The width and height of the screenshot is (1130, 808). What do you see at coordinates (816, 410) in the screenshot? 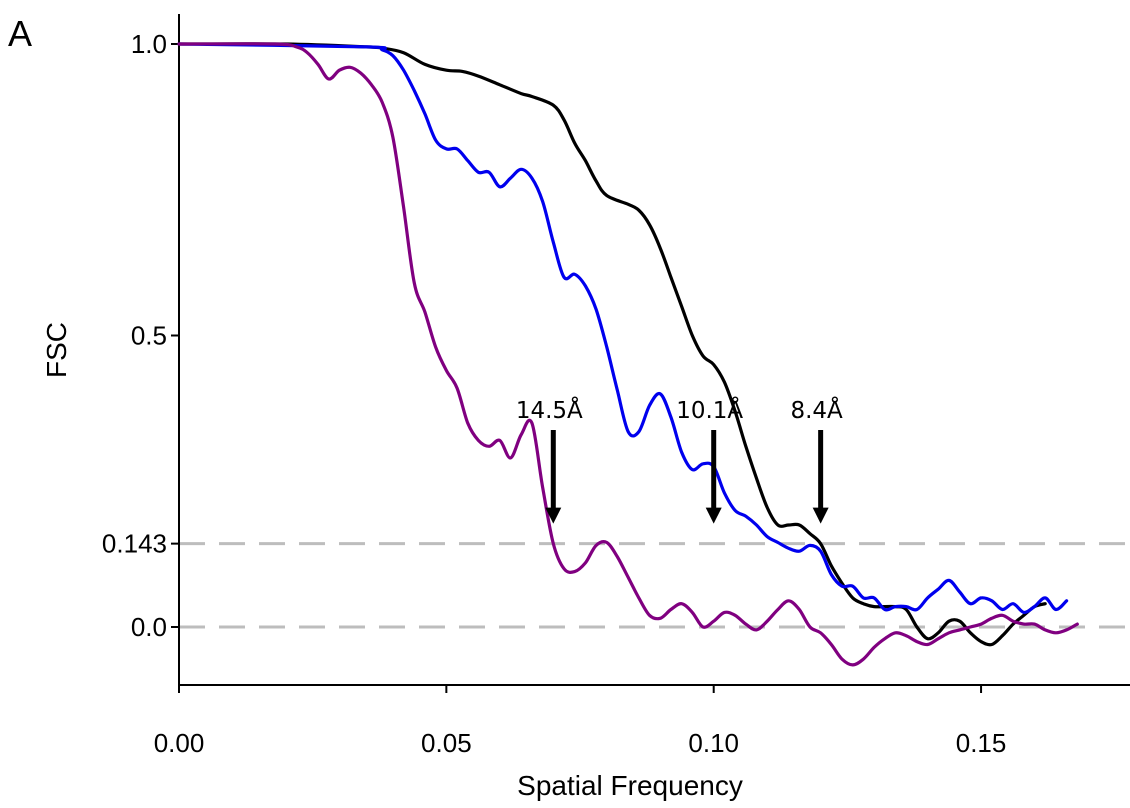
I see `resolution-label-2: 8.4Å` at bounding box center [816, 410].